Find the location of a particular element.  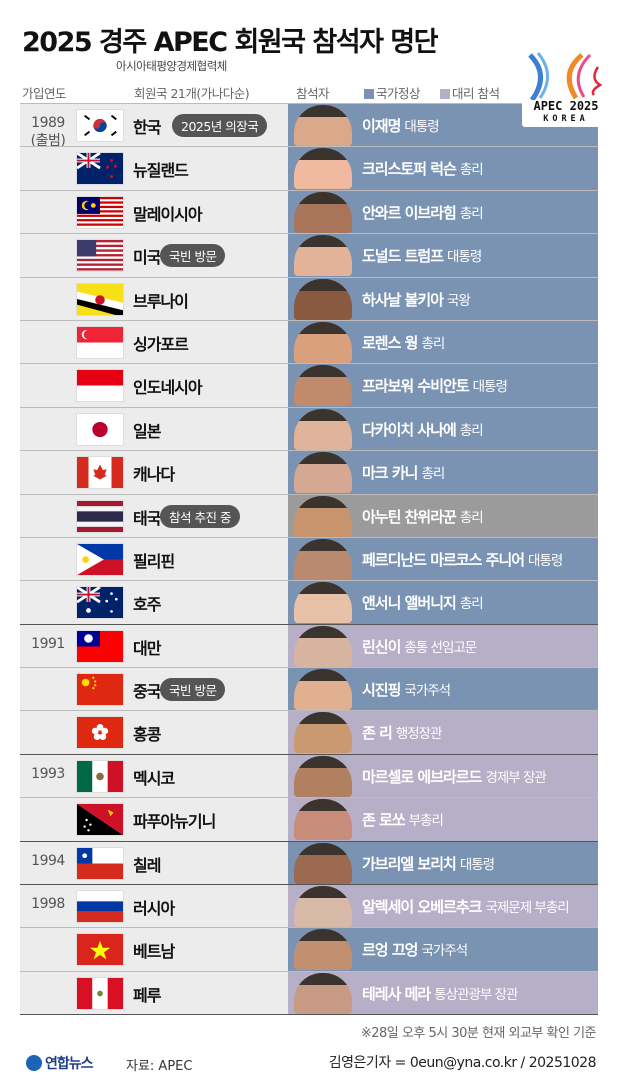

join-year: 1994 is located at coordinates (48, 861).